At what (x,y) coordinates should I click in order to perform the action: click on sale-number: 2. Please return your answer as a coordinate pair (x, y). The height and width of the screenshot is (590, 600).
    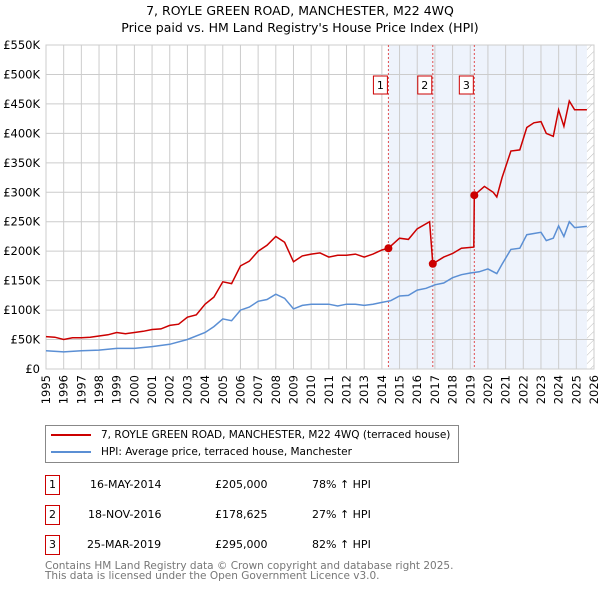
    Looking at the image, I should click on (52, 515).